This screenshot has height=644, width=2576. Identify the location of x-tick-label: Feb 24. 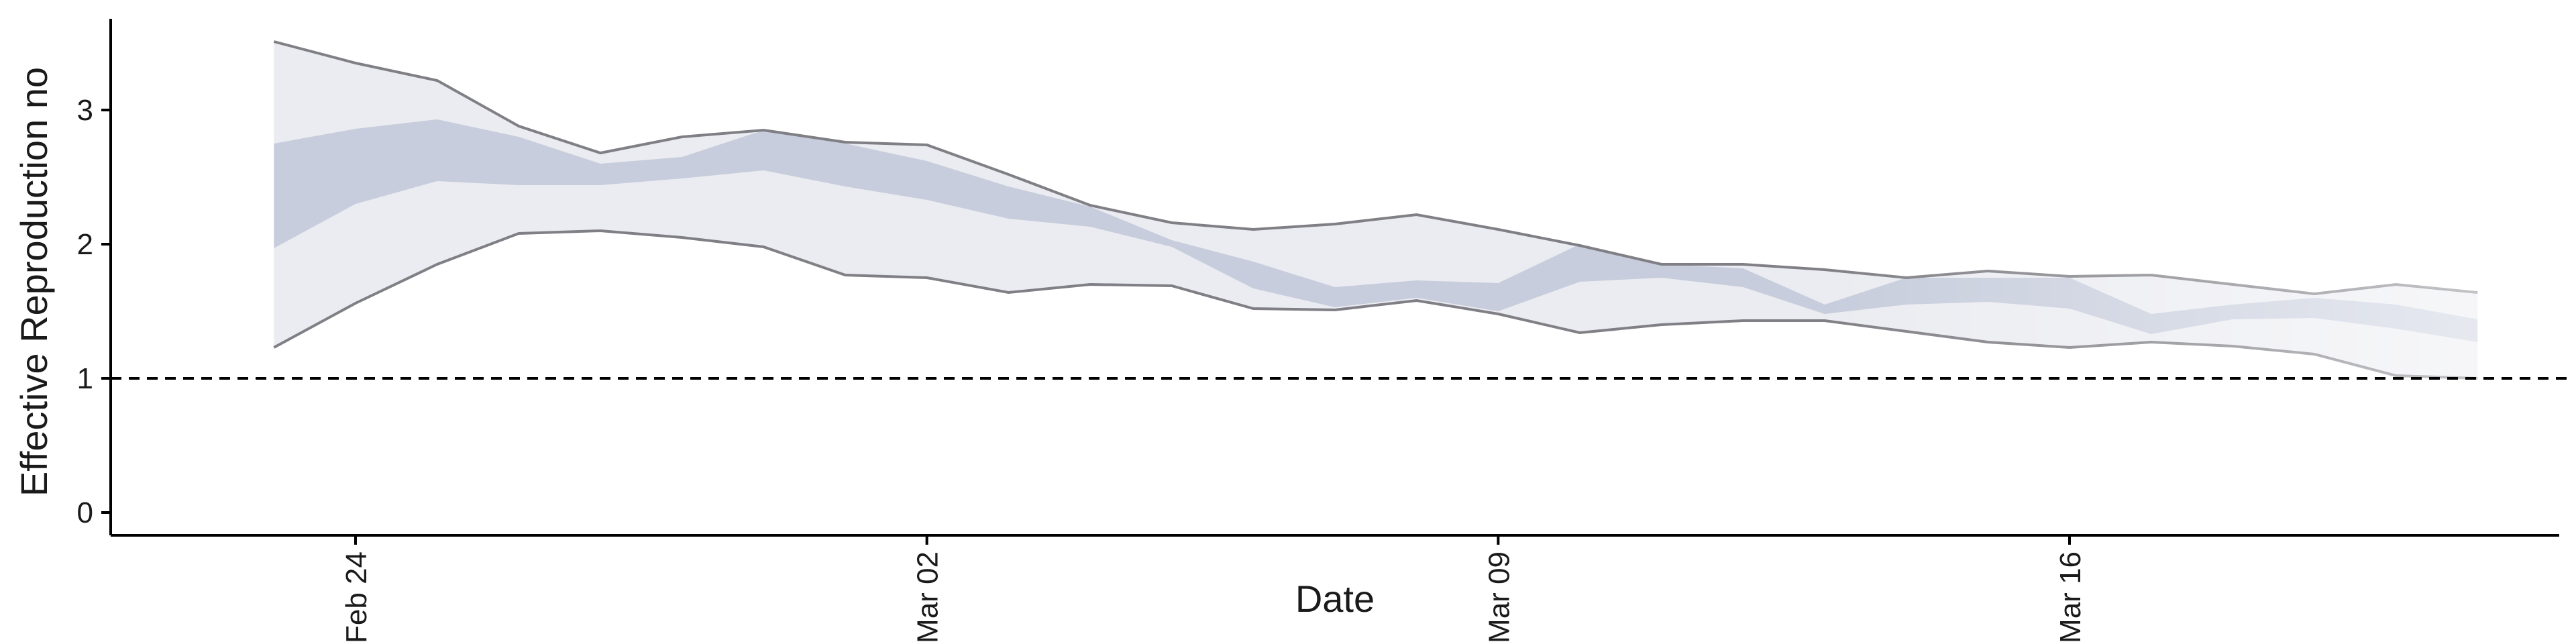
(356, 597).